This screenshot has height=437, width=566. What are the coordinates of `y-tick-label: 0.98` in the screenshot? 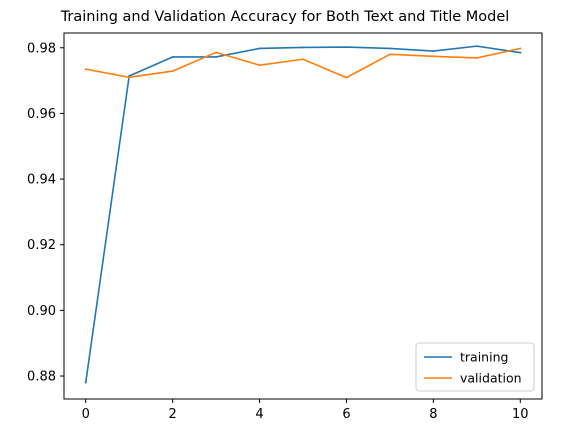 It's located at (41, 48).